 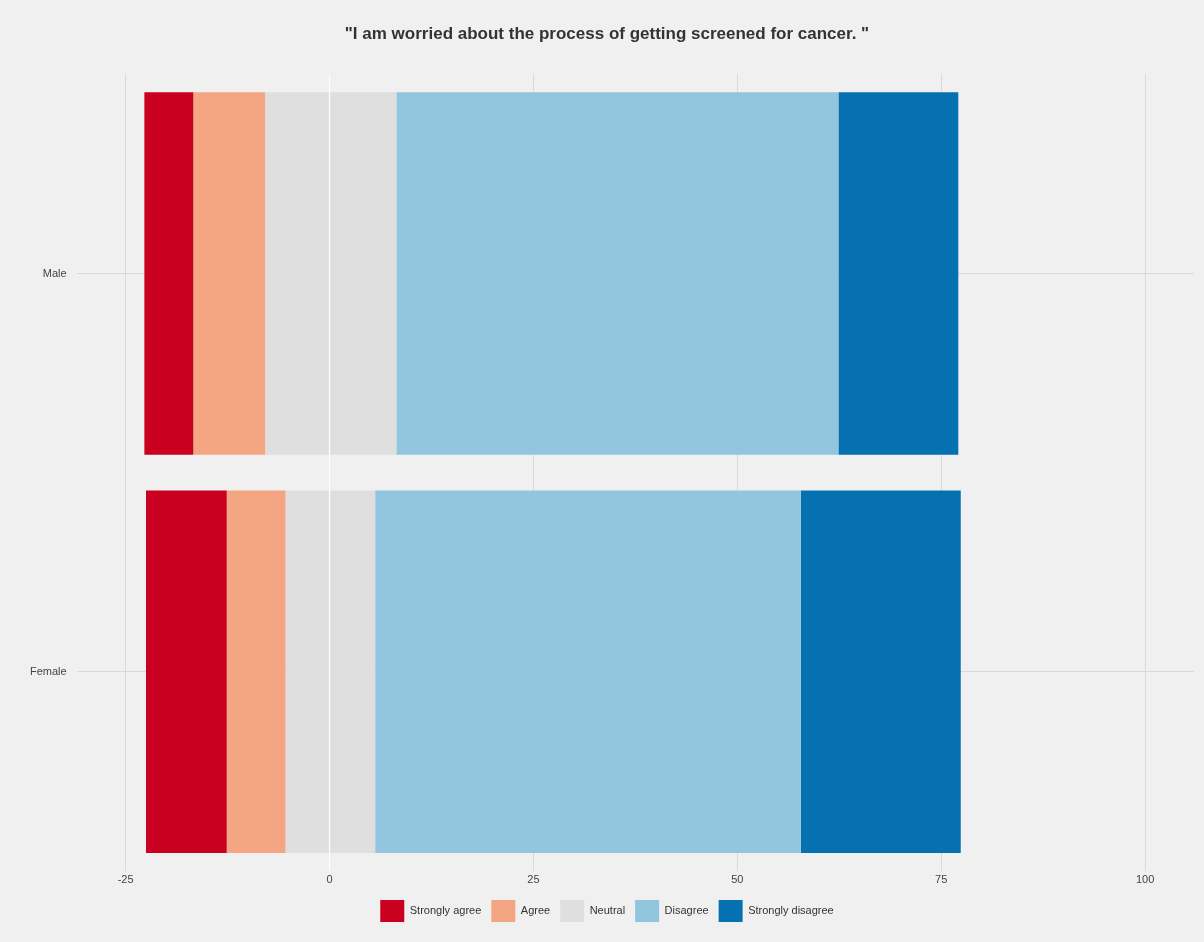 I want to click on x-tick-label: 75, so click(x=941, y=879).